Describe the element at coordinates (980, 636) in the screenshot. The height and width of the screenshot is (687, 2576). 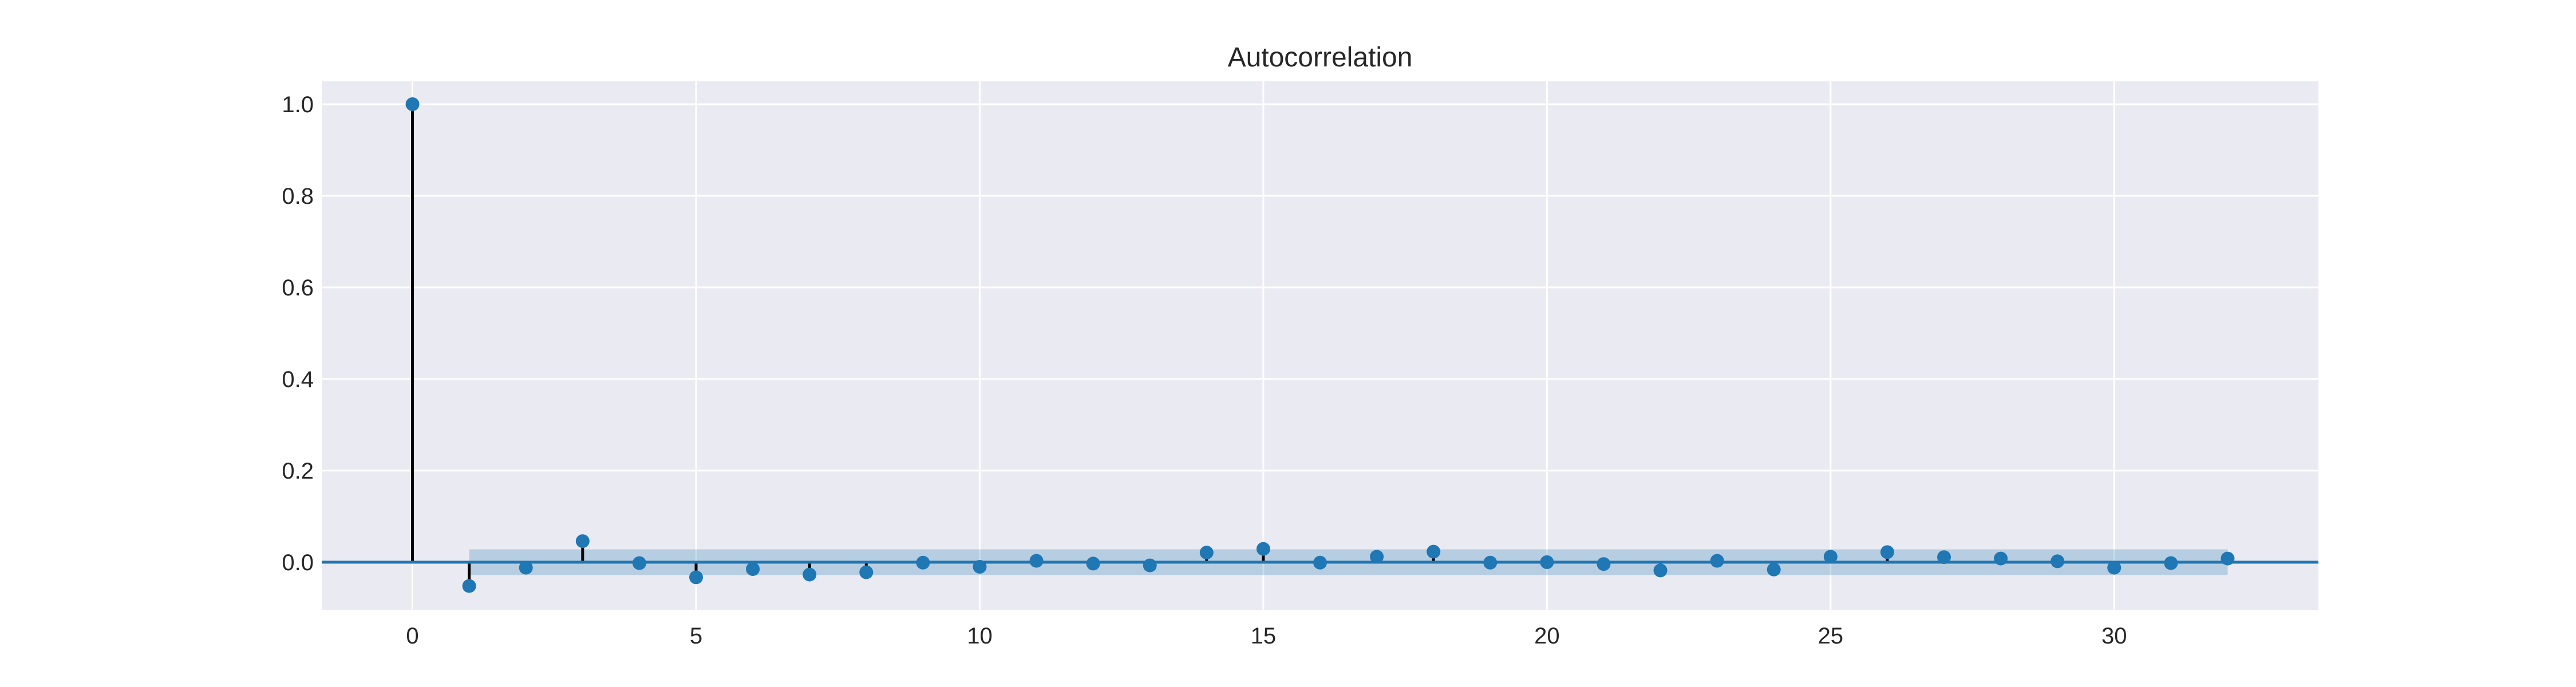
I see `x-tick-label: 10` at that location.